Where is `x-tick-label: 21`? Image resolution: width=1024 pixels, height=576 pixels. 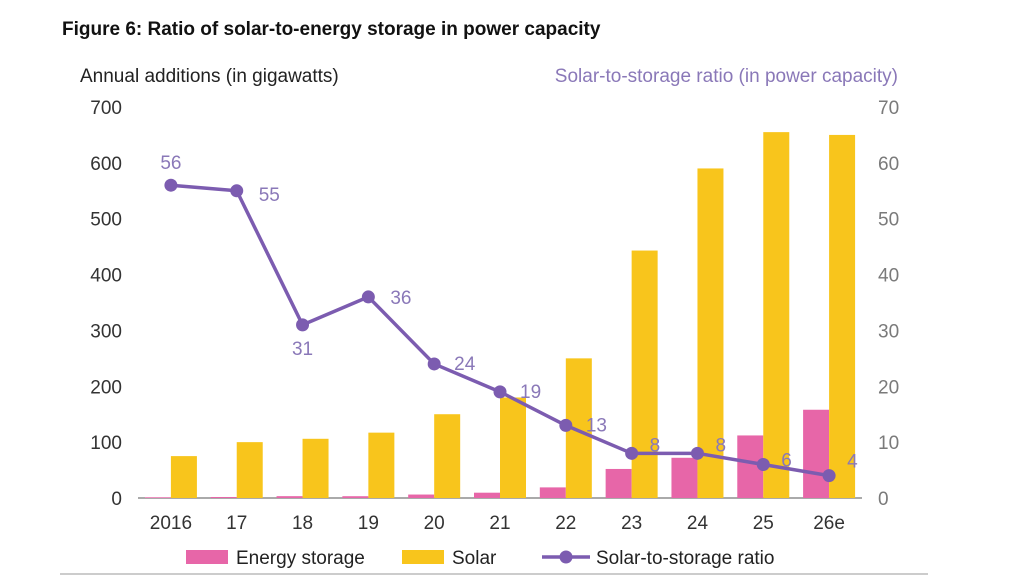 x-tick-label: 21 is located at coordinates (499, 523).